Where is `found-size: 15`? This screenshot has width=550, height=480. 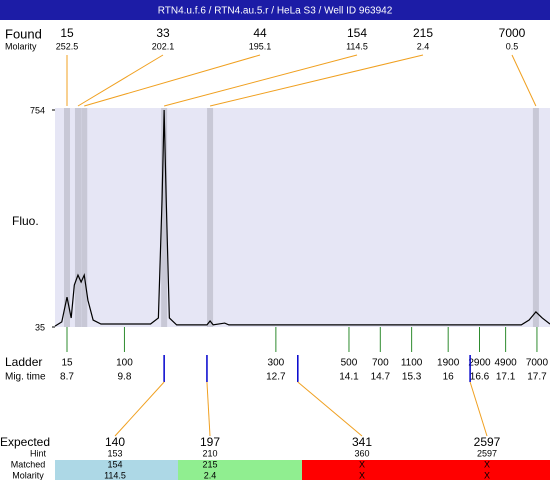 found-size: 15 is located at coordinates (67, 33).